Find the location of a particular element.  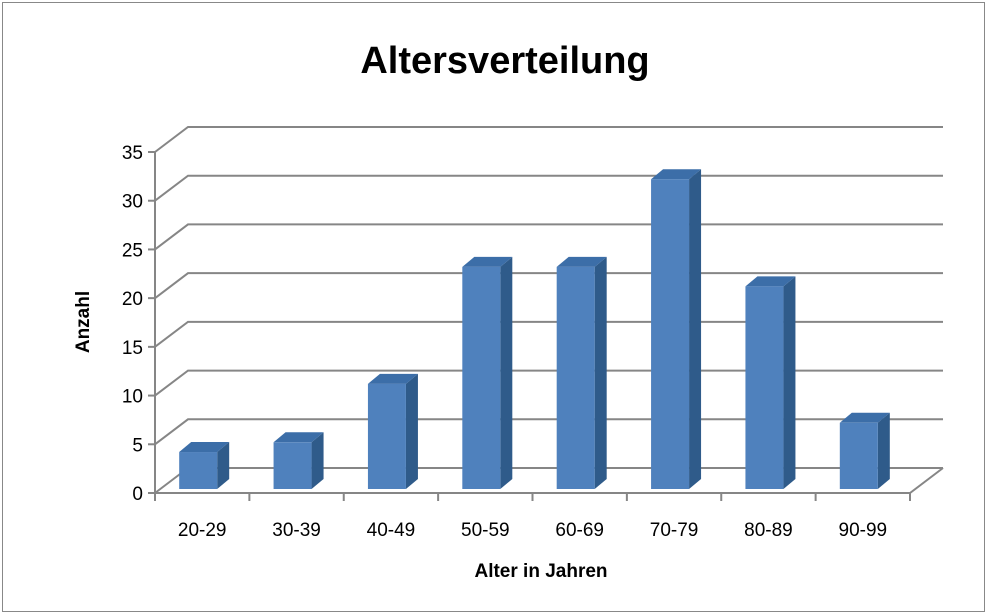

x-tick-label: 30-39 is located at coordinates (296, 530).